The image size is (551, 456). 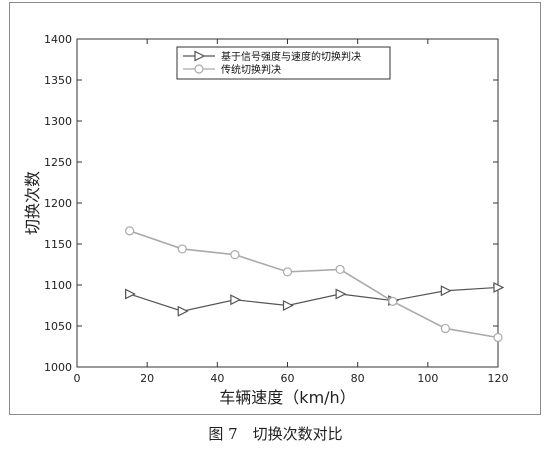 What do you see at coordinates (427, 378) in the screenshot?
I see `x-tick-label: 100` at bounding box center [427, 378].